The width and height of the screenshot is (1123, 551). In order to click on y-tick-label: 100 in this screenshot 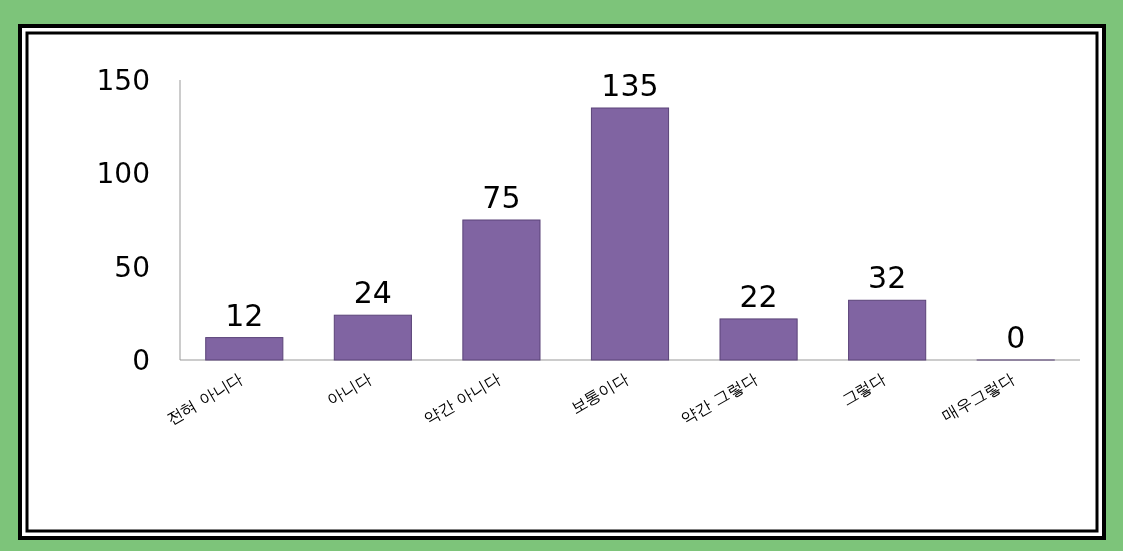, I will do `click(123, 174)`.